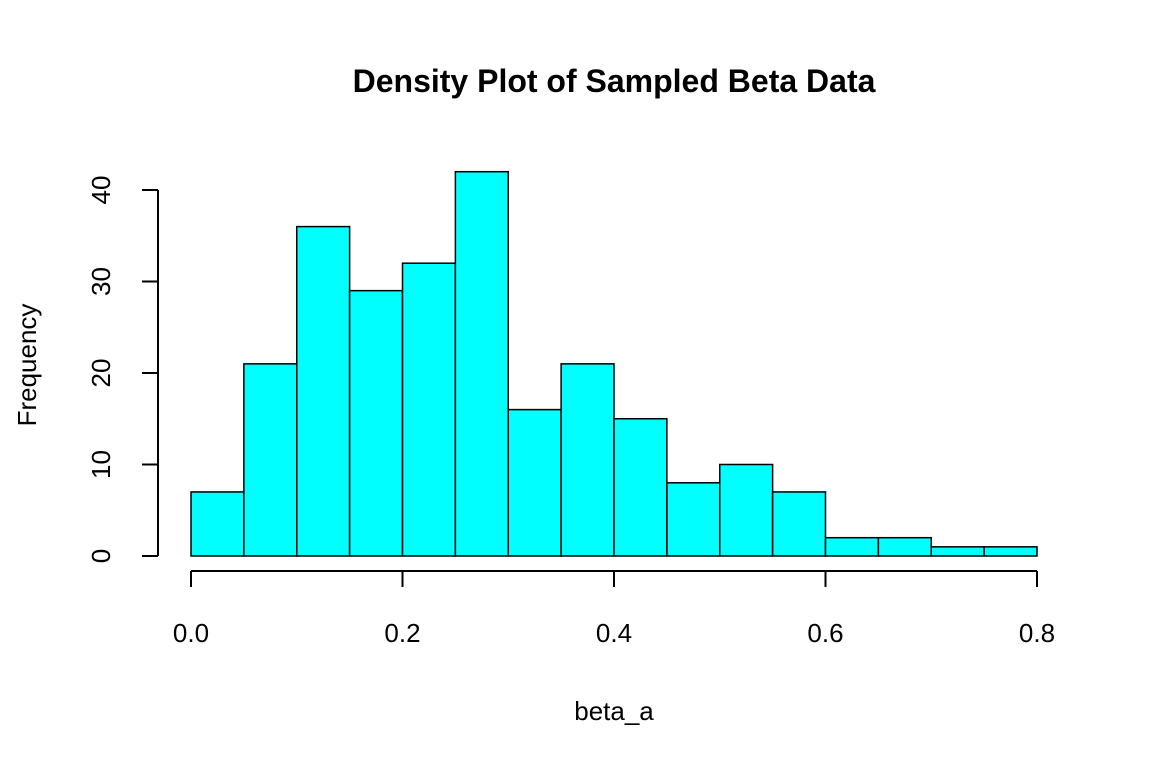 The image size is (1152, 768). Describe the element at coordinates (614, 633) in the screenshot. I see `x-tick-label: 0.4` at that location.